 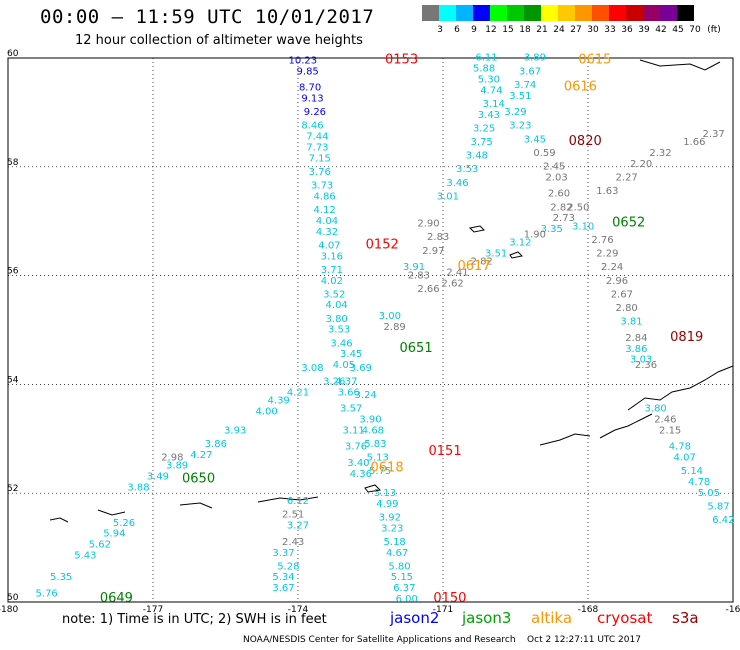 I want to click on wave-height-value: 4.39, so click(x=279, y=400).